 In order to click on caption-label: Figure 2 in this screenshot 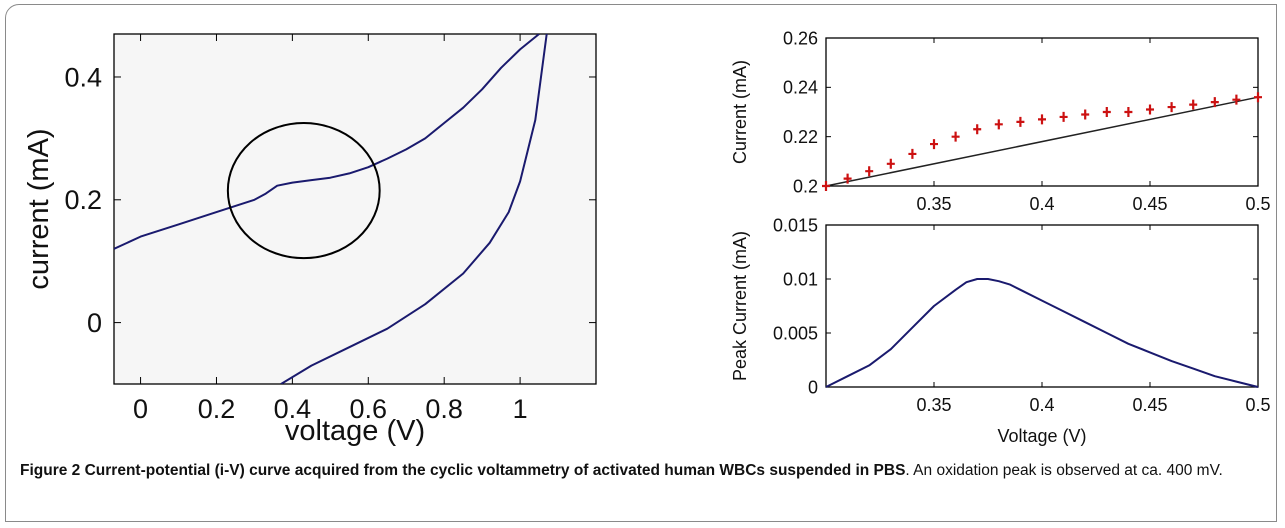, I will do `click(50, 470)`.